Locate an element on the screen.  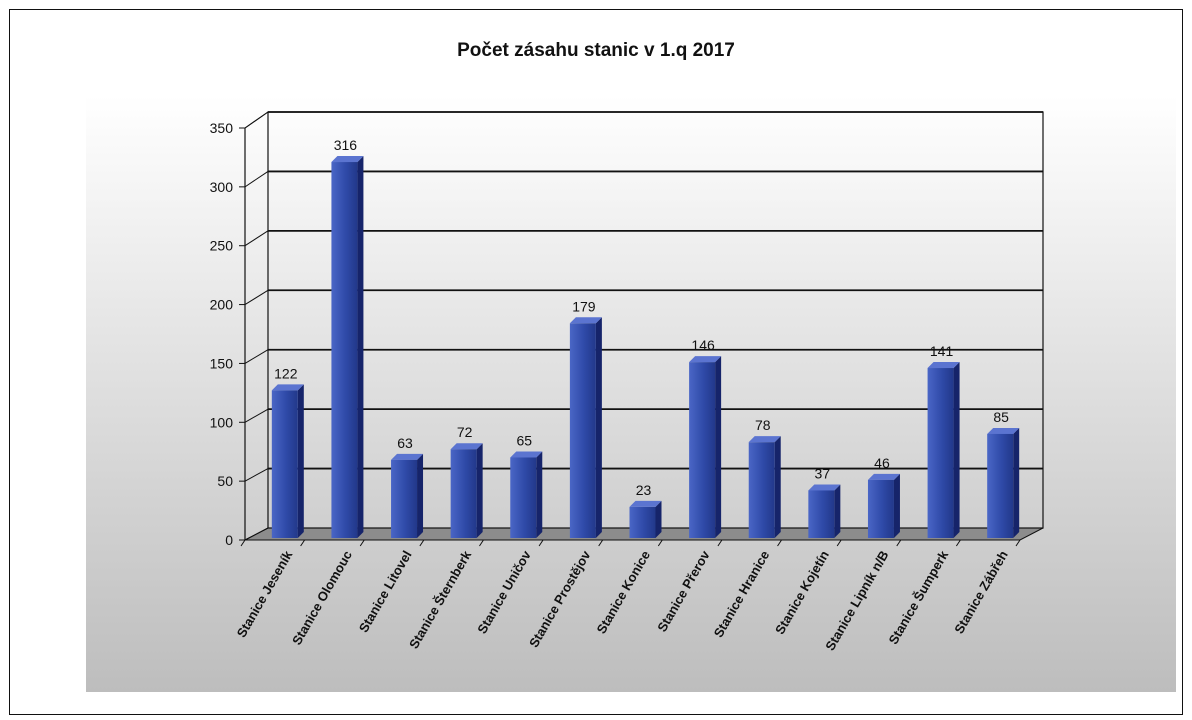
data-label: 179 is located at coordinates (584, 306).